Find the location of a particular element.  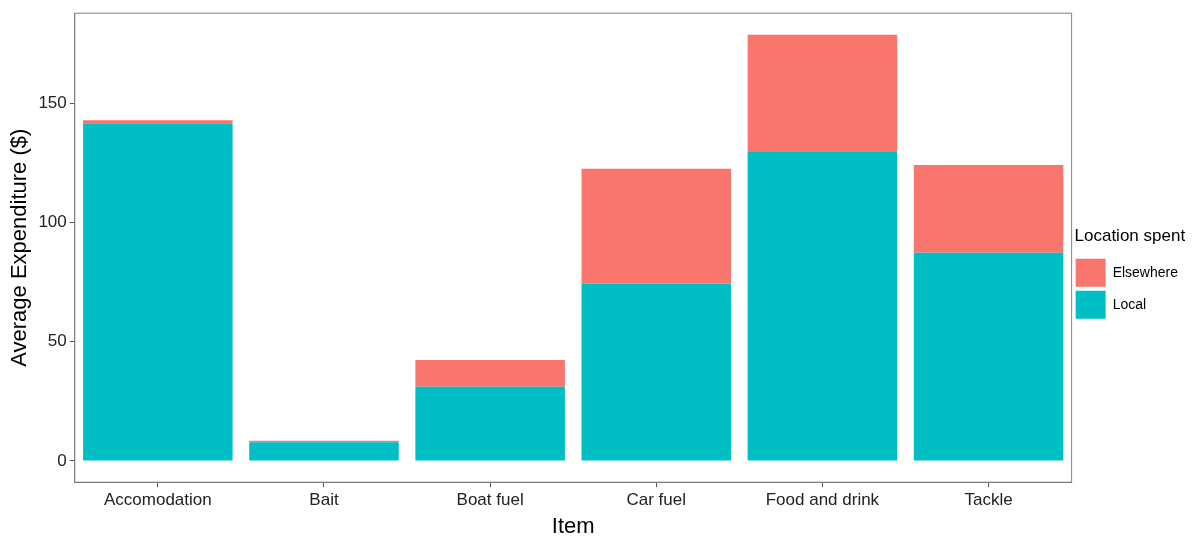

y-tick-label: 0 is located at coordinates (62, 460).